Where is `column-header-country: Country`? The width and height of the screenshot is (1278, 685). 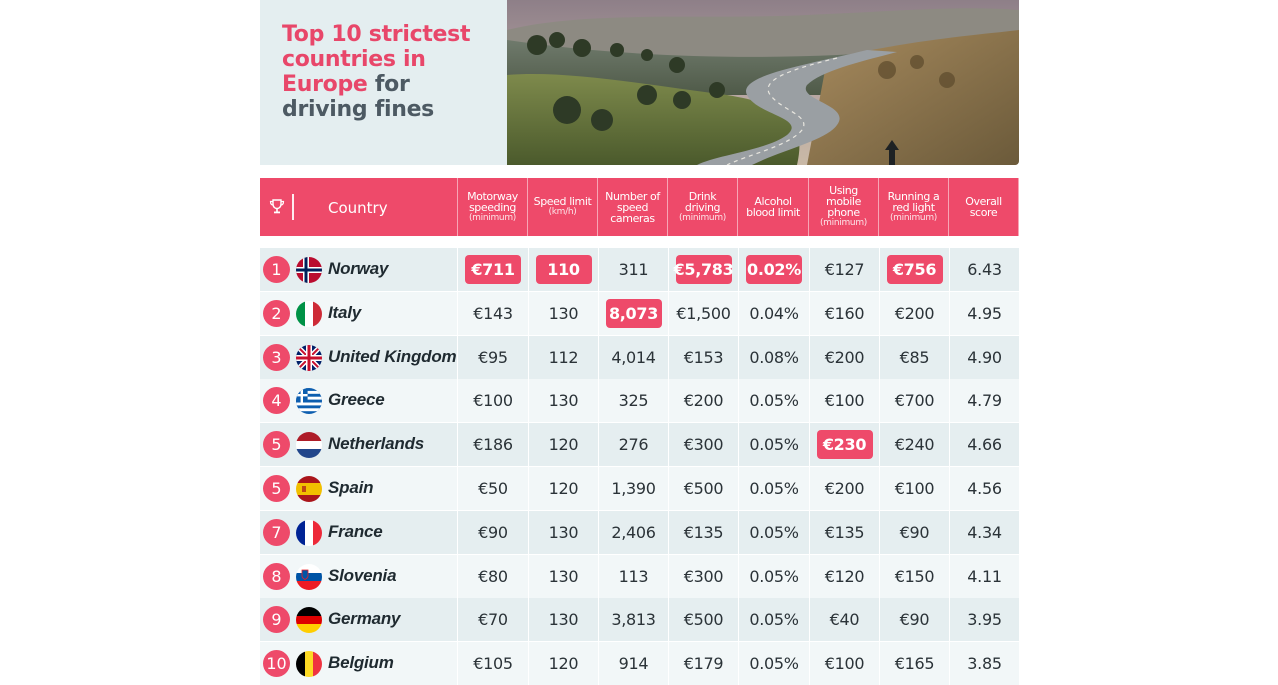
column-header-country: Country is located at coordinates (358, 207).